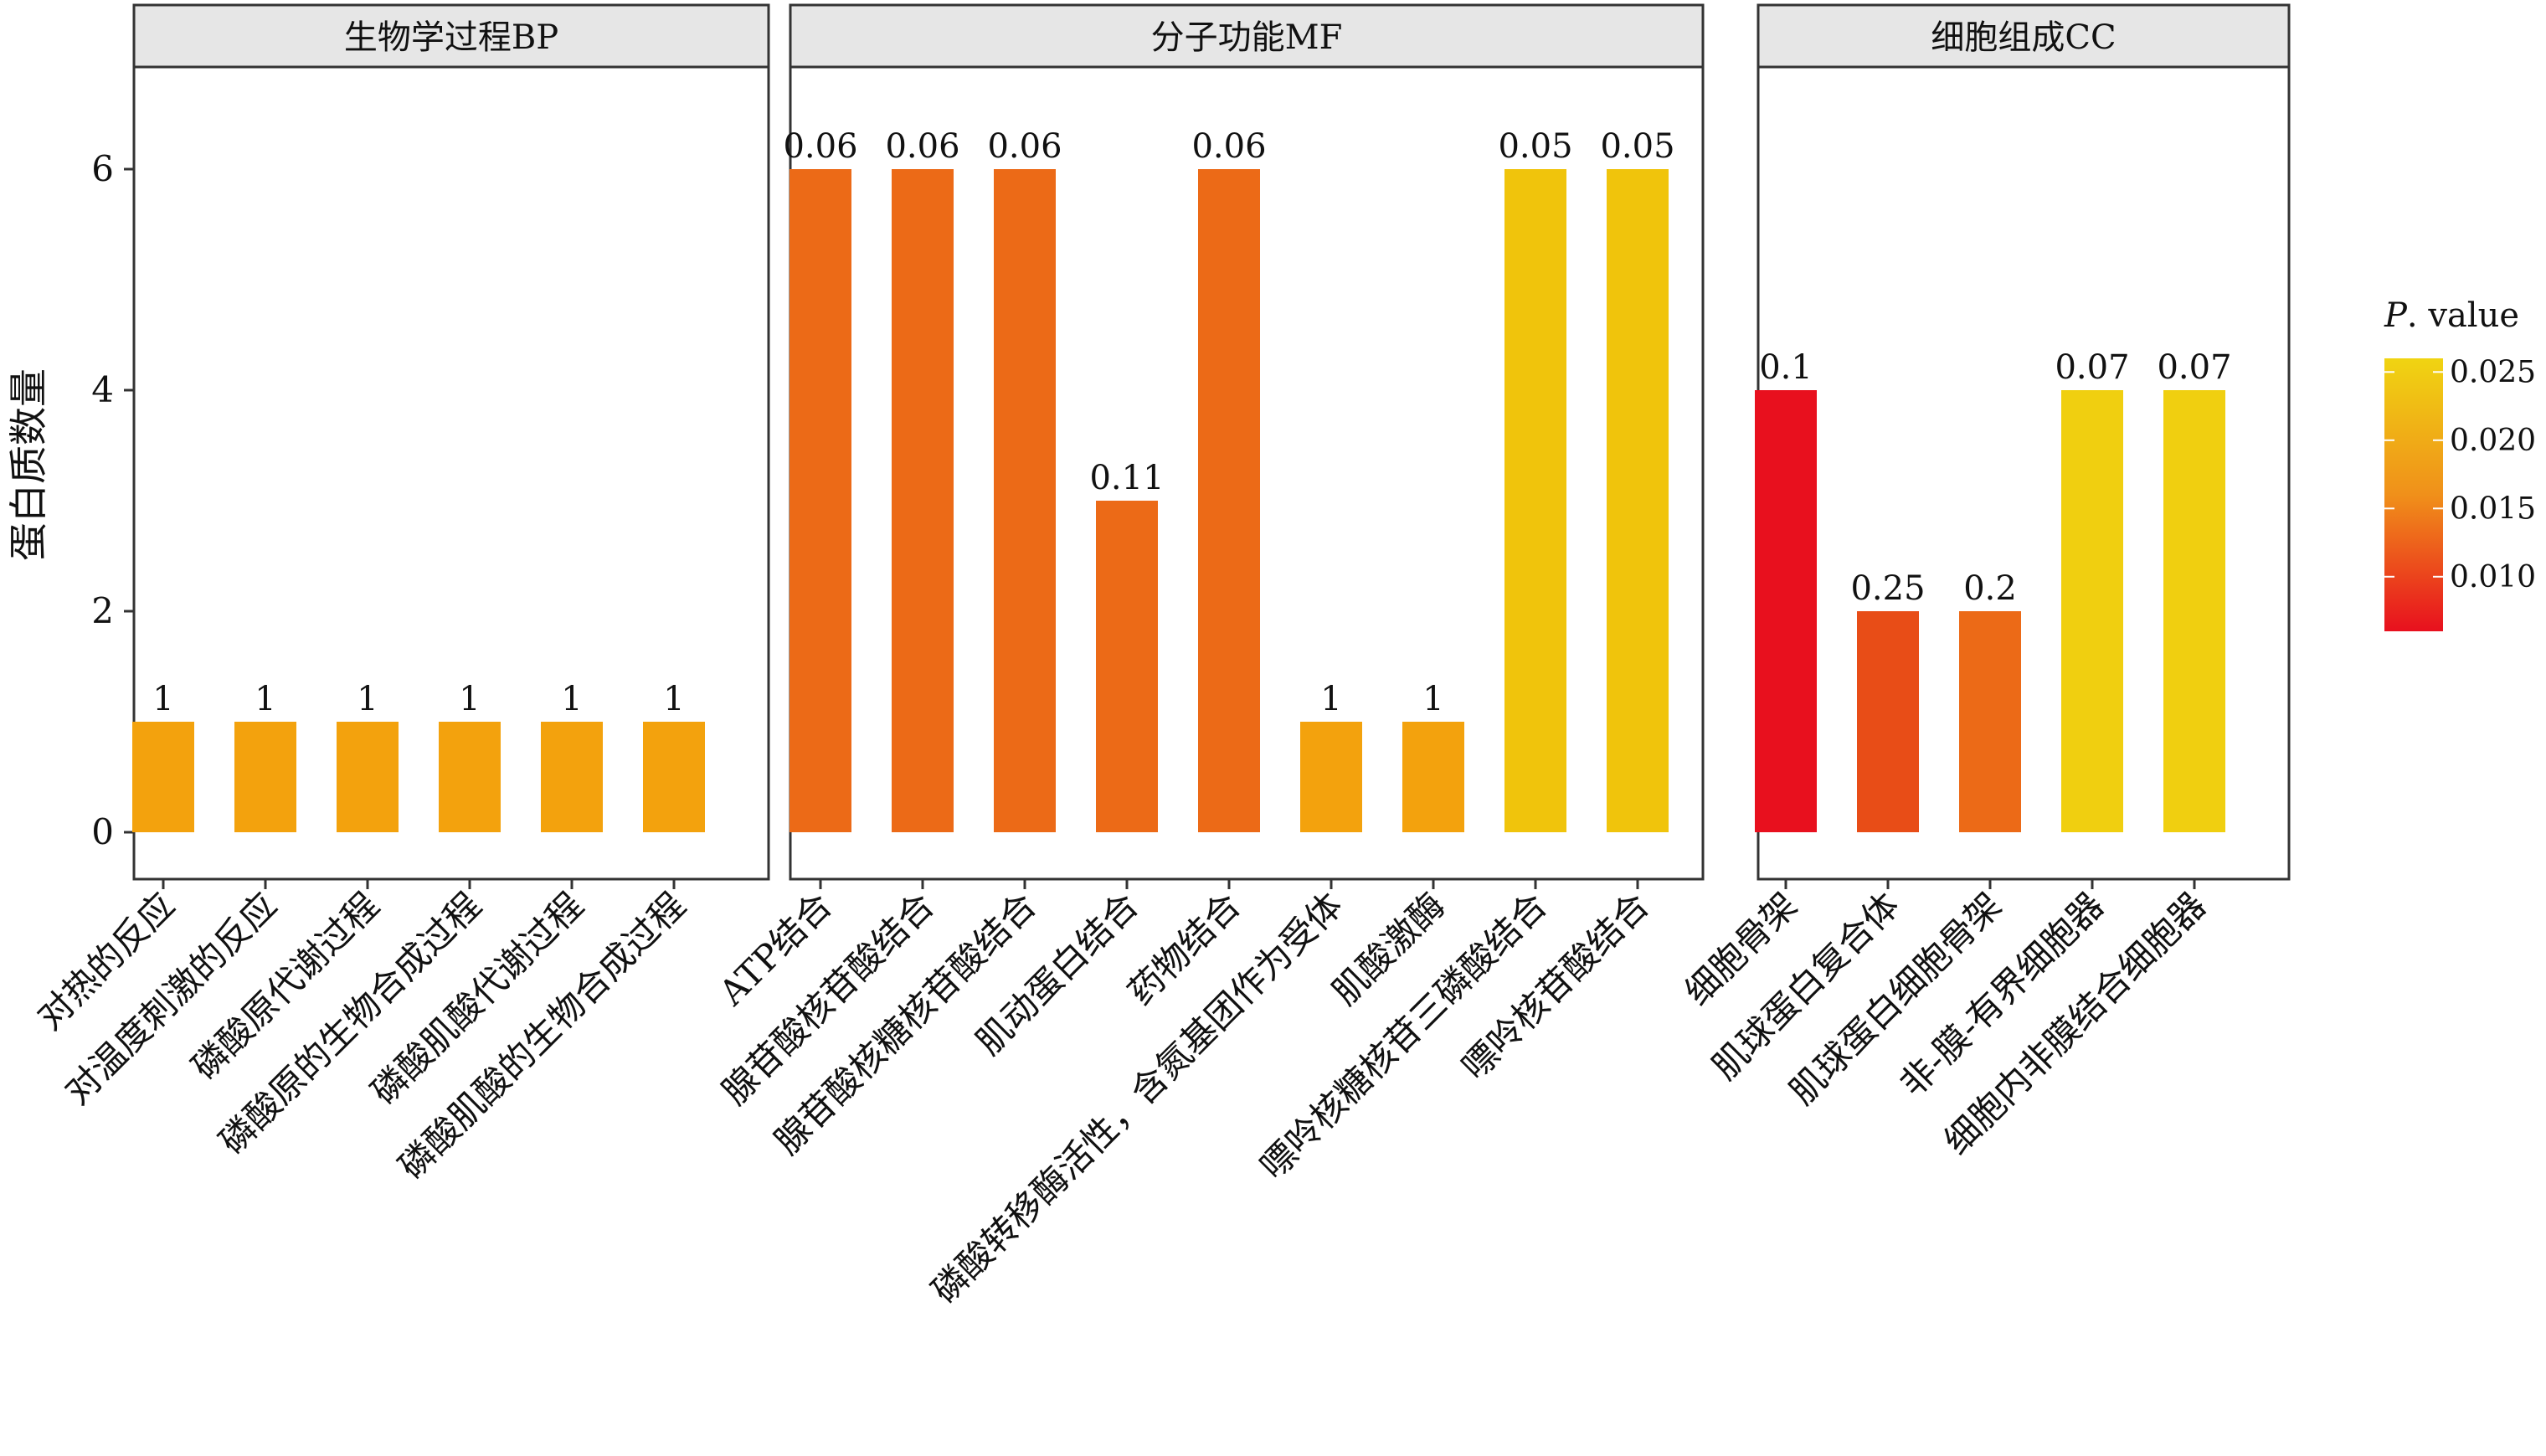  What do you see at coordinates (102, 389) in the screenshot?
I see `y-tick-label: 4` at bounding box center [102, 389].